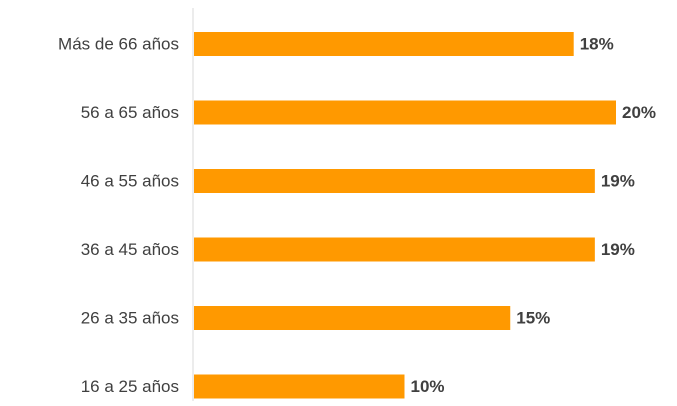 The height and width of the screenshot is (406, 677). I want to click on value-label: 15%, so click(533, 318).